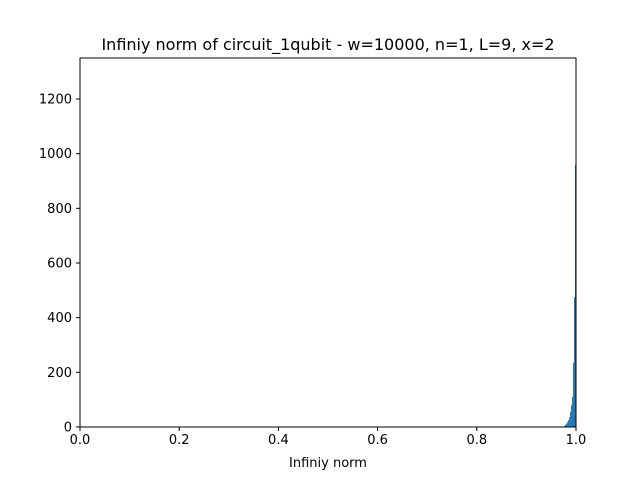 This screenshot has width=640, height=484. I want to click on y-tick-label: 1200, so click(55, 100).